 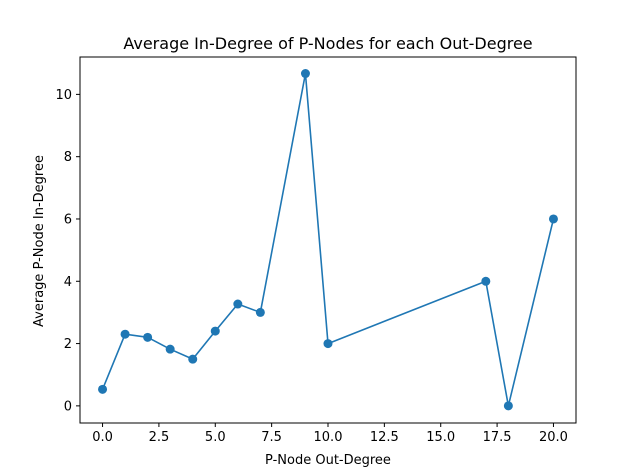 I want to click on x-tick-label: 12.5, so click(x=384, y=437).